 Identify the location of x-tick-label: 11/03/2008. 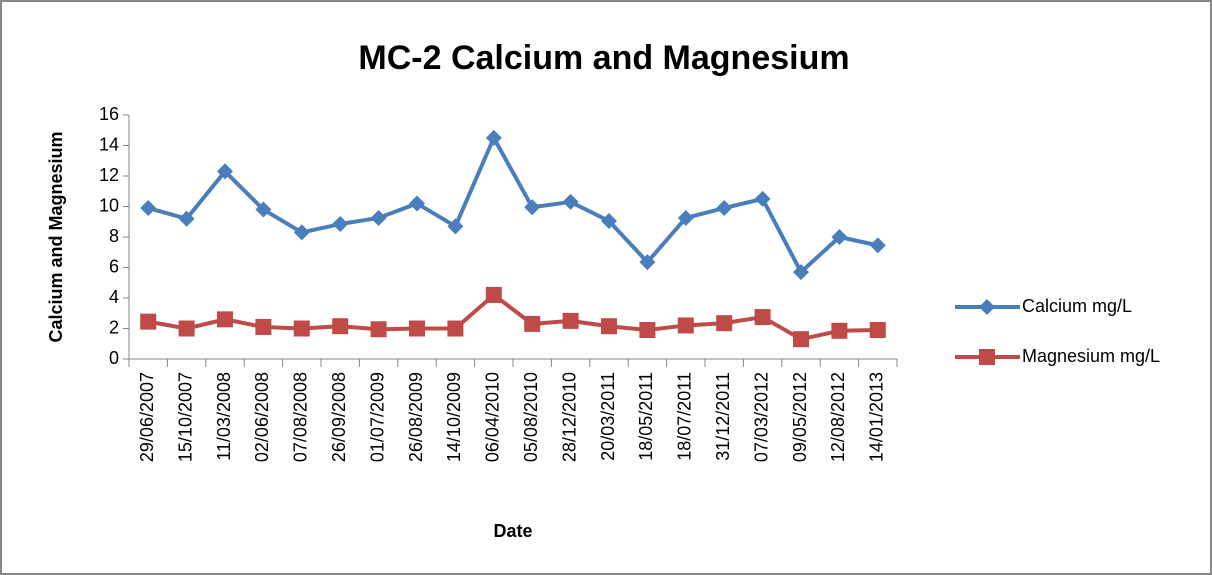
(224, 416).